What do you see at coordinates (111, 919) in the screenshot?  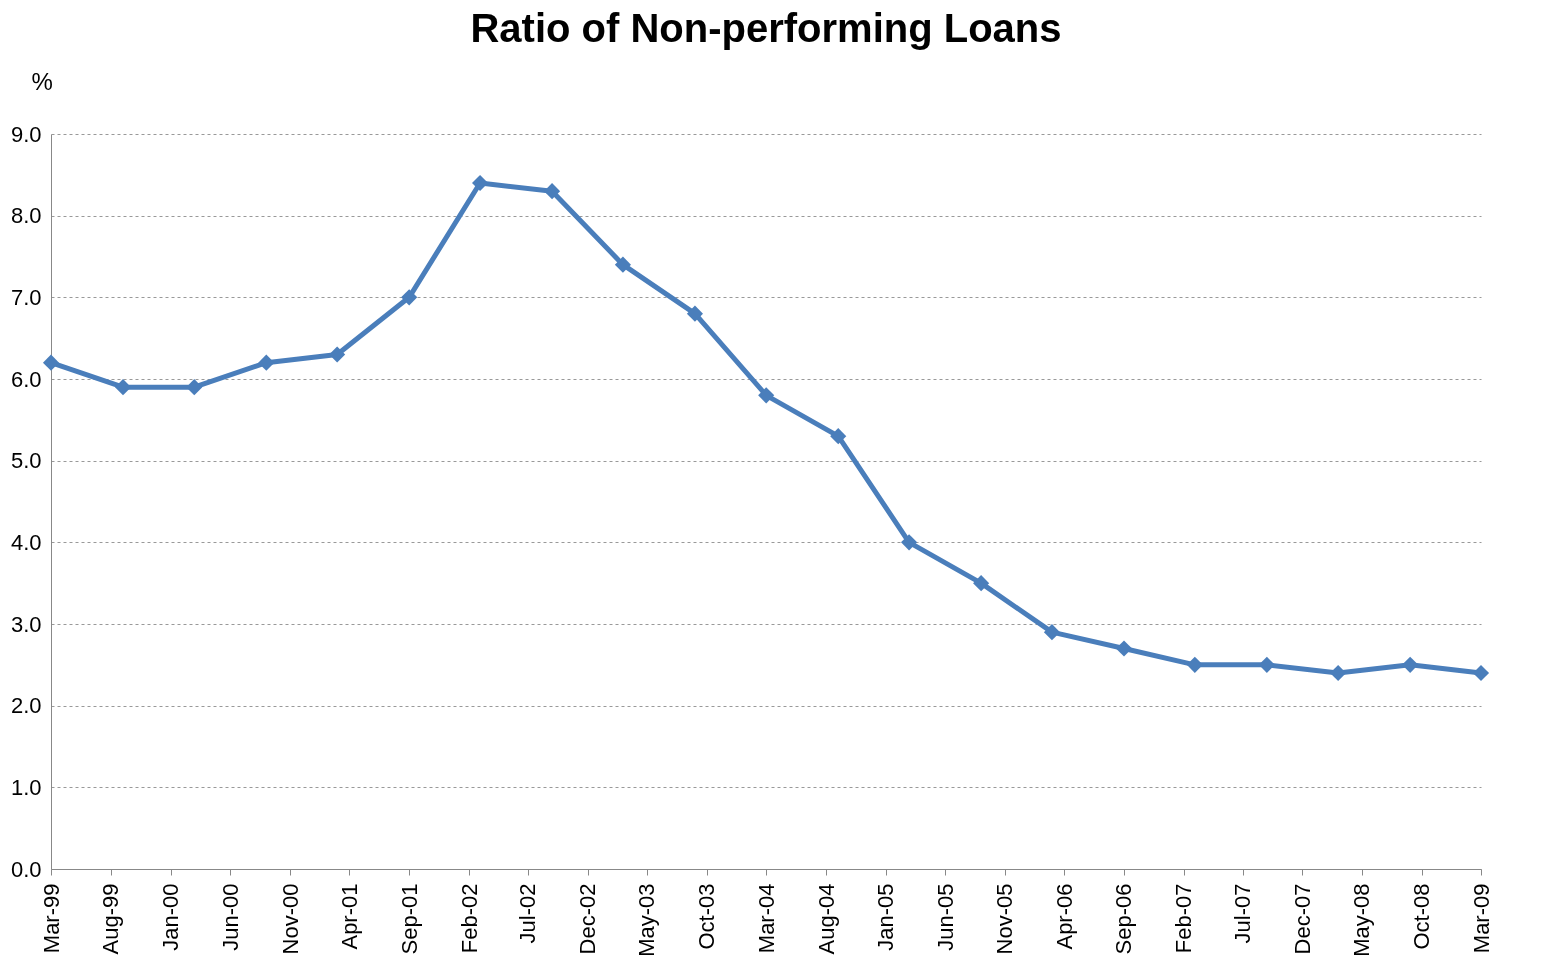 I see `x-tick-label: Aug-99` at bounding box center [111, 919].